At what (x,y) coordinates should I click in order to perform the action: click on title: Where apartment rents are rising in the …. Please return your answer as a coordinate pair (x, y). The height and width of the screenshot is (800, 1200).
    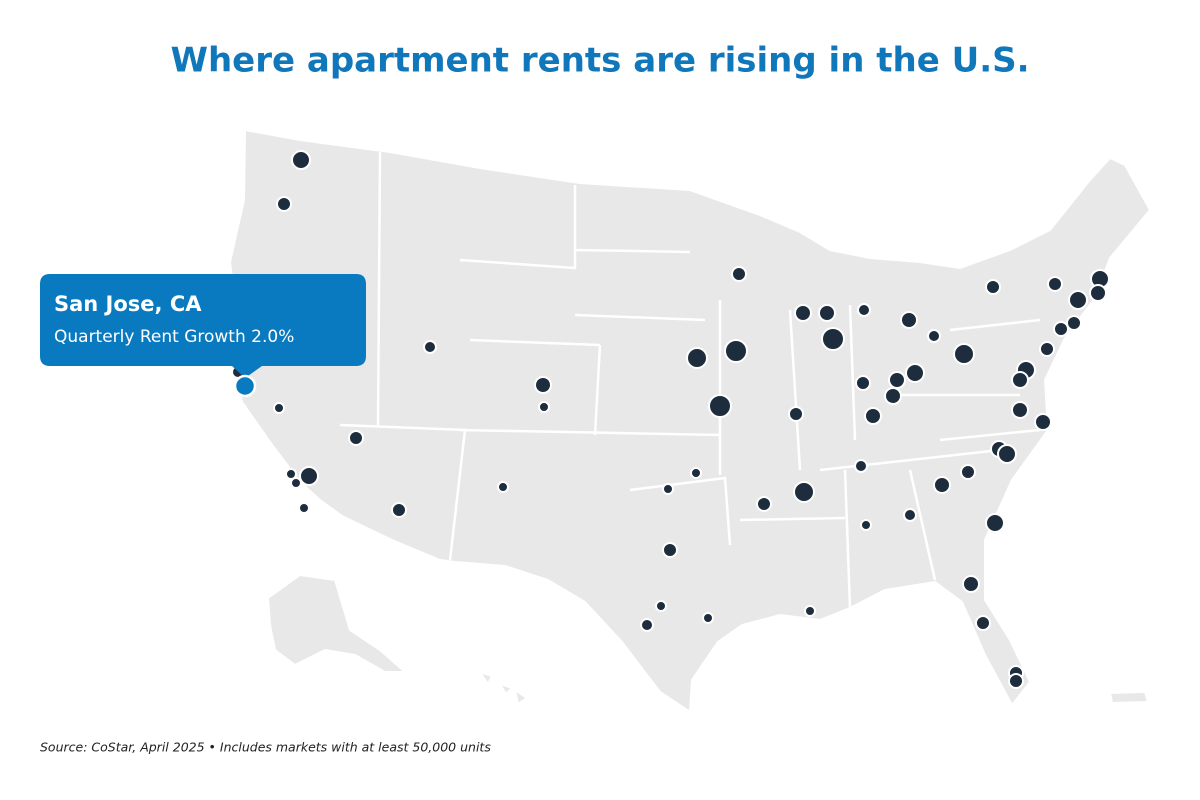
    Looking at the image, I should click on (599, 61).